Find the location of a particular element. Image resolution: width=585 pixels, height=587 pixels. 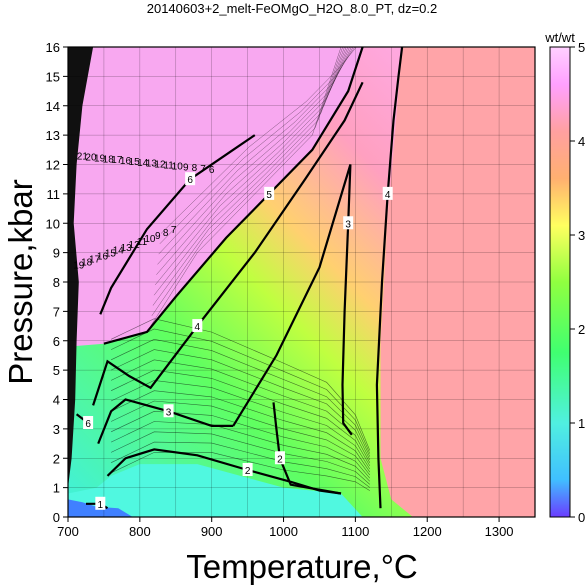

contour-label-3: 3 is located at coordinates (168, 411).